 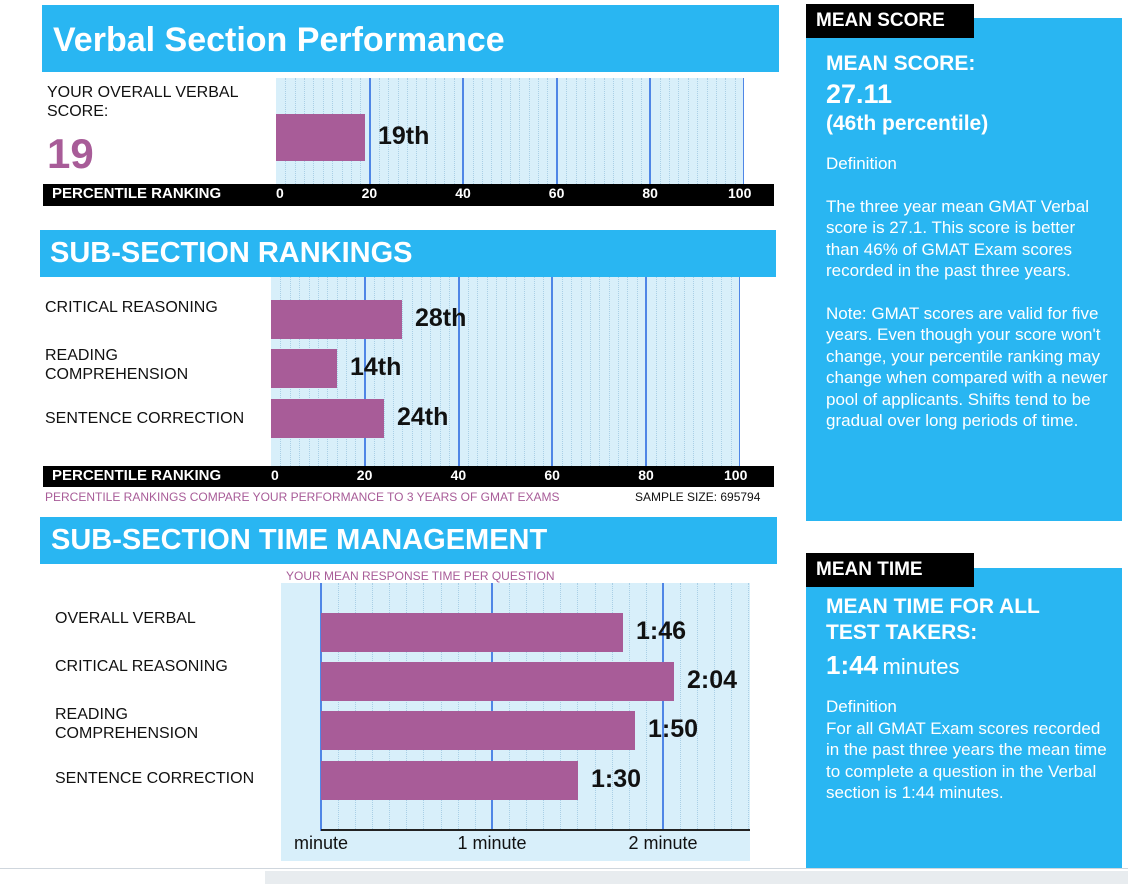 I want to click on mean-time-tab: MEAN TIME, so click(x=890, y=570).